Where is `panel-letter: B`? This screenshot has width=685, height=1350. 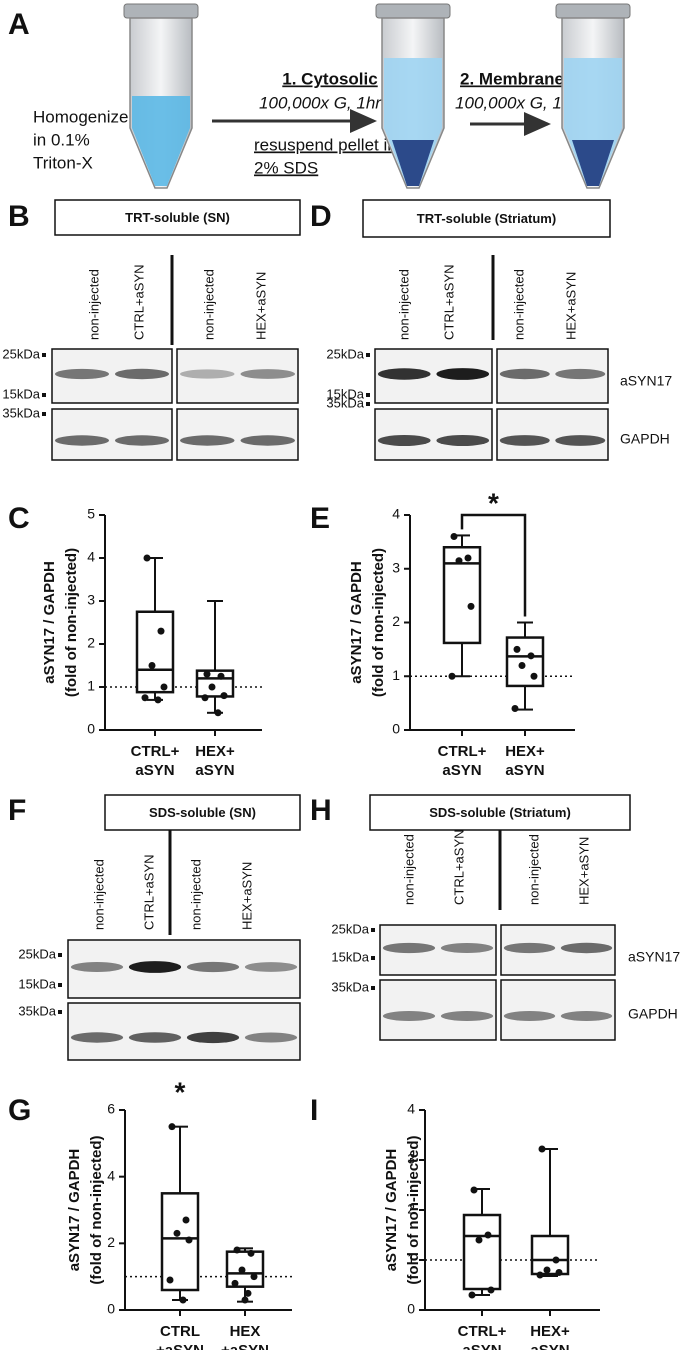
panel-letter: B is located at coordinates (19, 216).